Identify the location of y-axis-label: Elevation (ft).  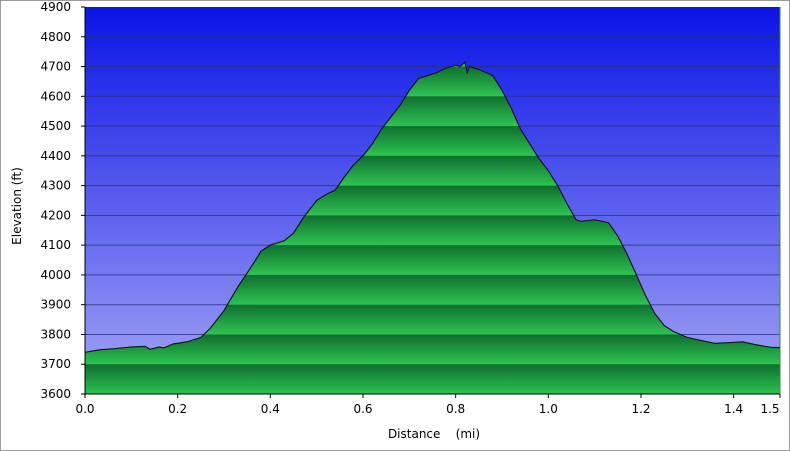
(17, 206).